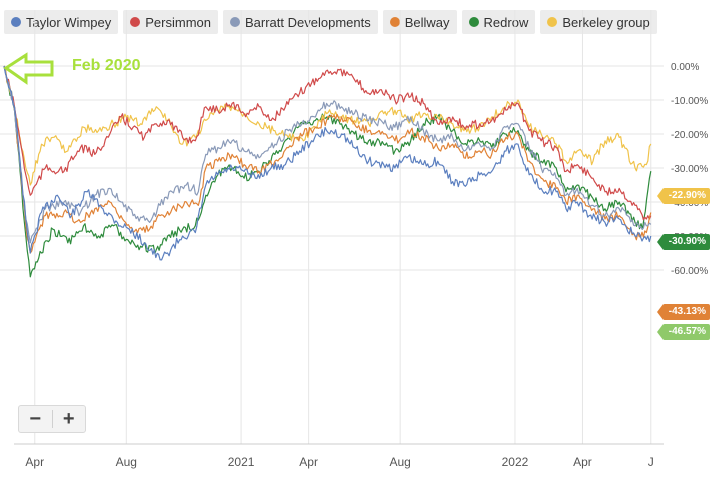 The width and height of the screenshot is (712, 477). Describe the element at coordinates (427, 22) in the screenshot. I see `legend-label: Bellway` at that location.